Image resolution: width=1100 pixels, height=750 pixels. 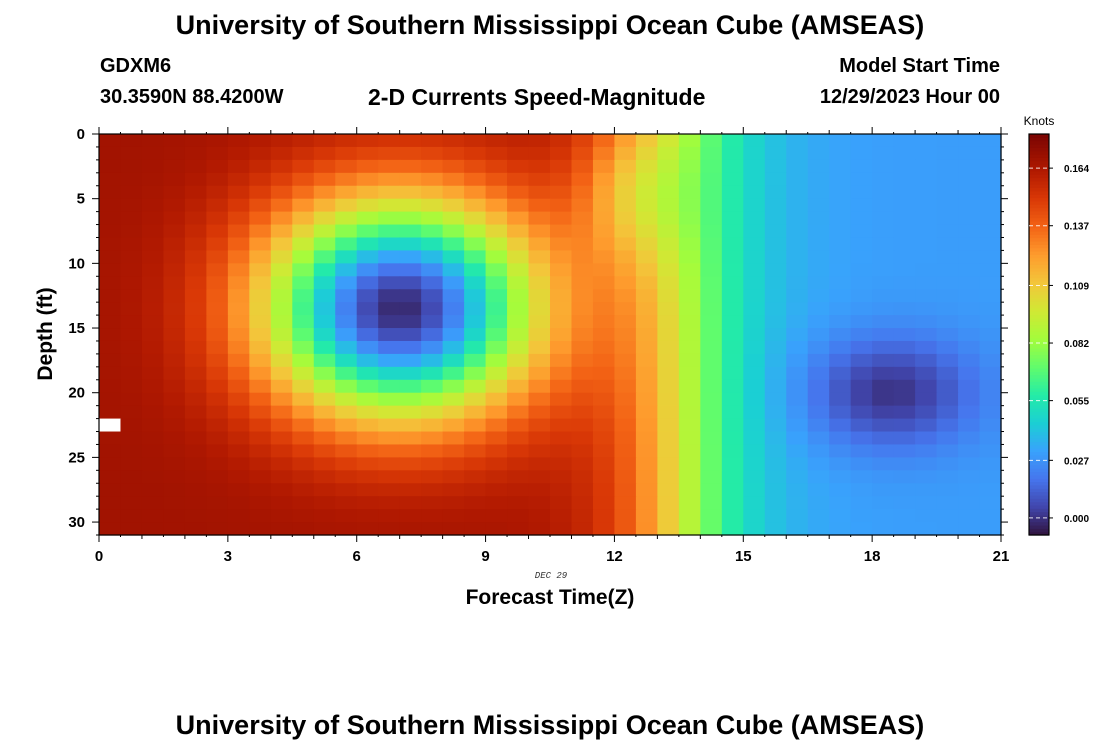 I want to click on model-start-value: 12/29/2023 Hour 00, so click(x=909, y=97).